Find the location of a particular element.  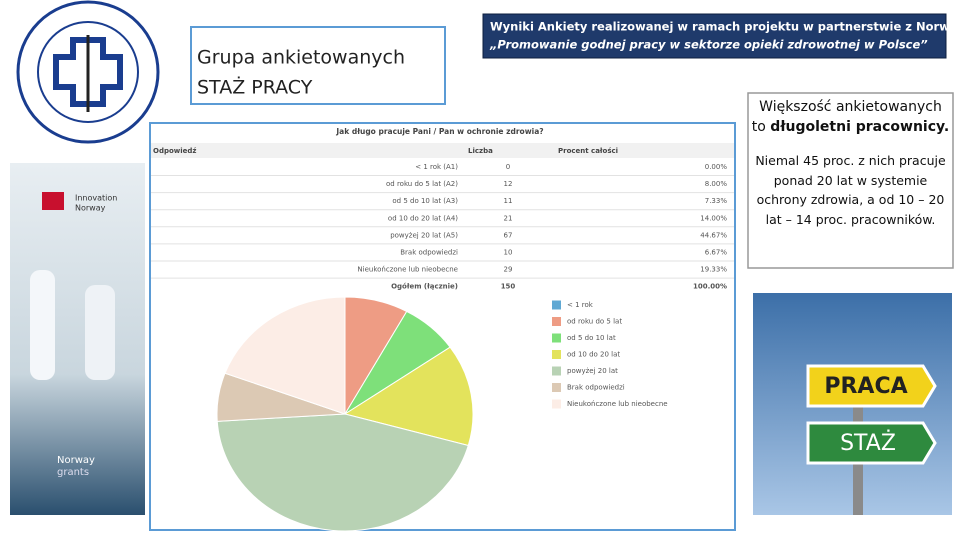

row-count: 12 is located at coordinates (508, 184).